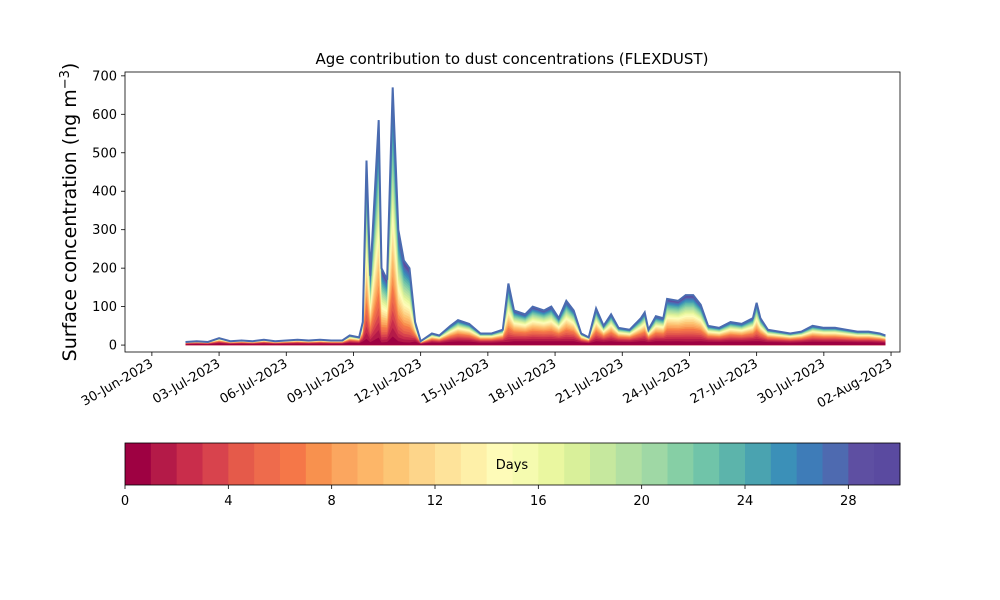 Image resolution: width=1000 pixels, height=600 pixels. Describe the element at coordinates (522, 381) in the screenshot. I see `x-tick-label: 18-Jul-2023` at that location.